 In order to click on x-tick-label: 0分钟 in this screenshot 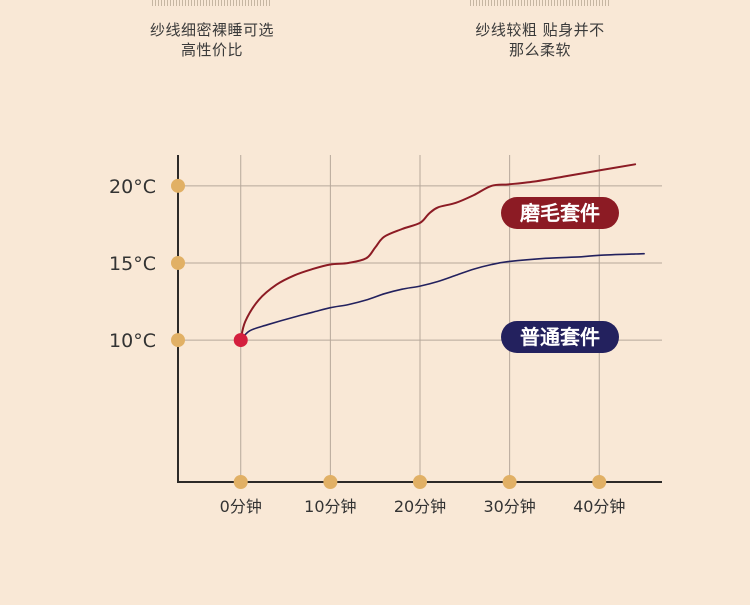, I will do `click(241, 506)`.